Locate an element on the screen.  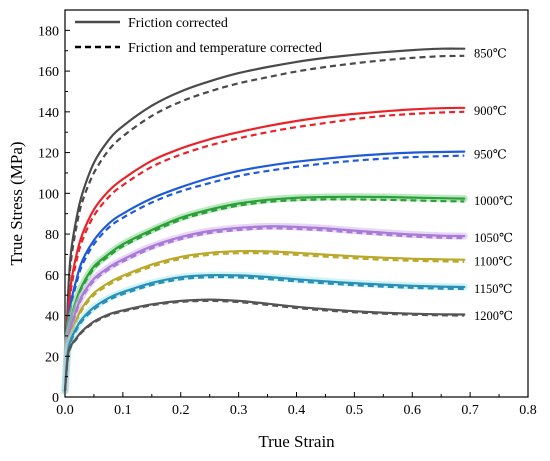
y-tick-label: 140 is located at coordinates (48, 113).